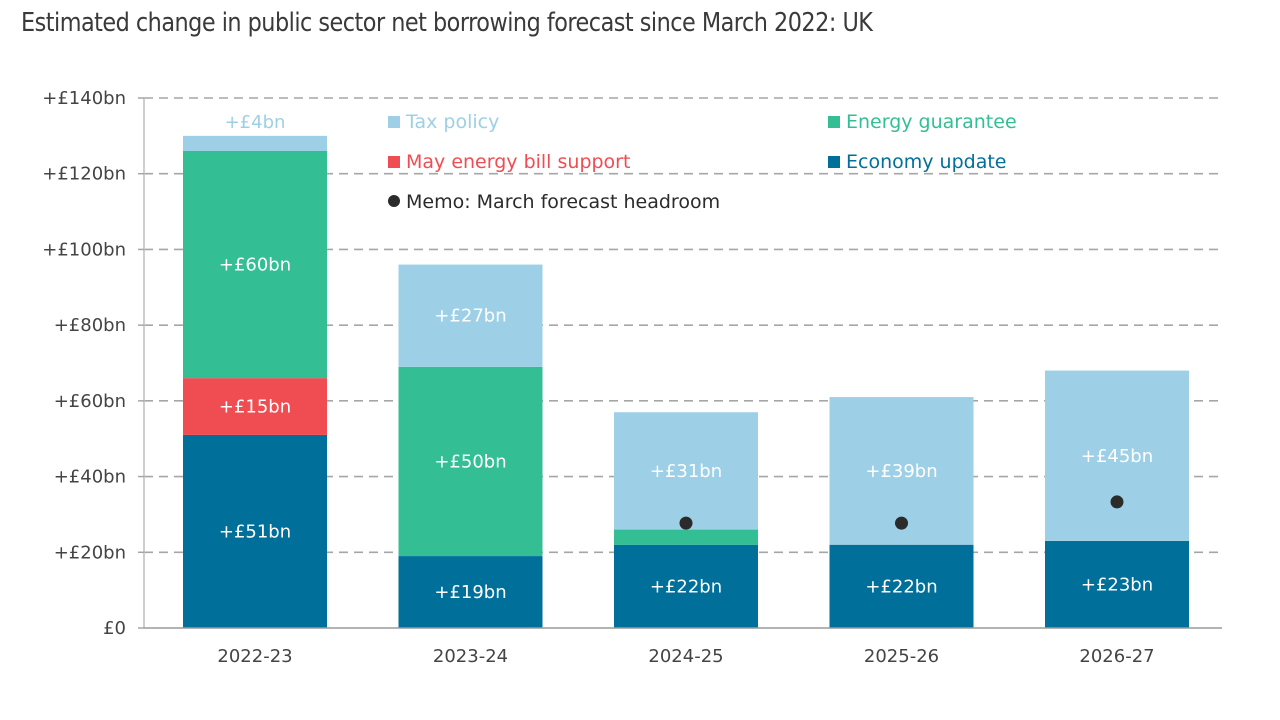  I want to click on legend-item: Economy update, so click(917, 162).